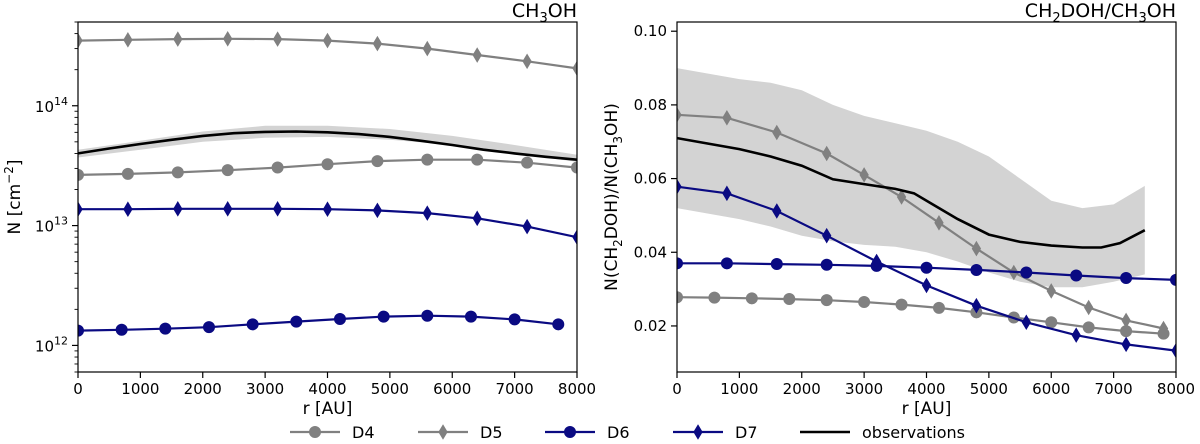 The image size is (1200, 444). Describe the element at coordinates (327, 223) in the screenshot. I see `series-d7` at that location.